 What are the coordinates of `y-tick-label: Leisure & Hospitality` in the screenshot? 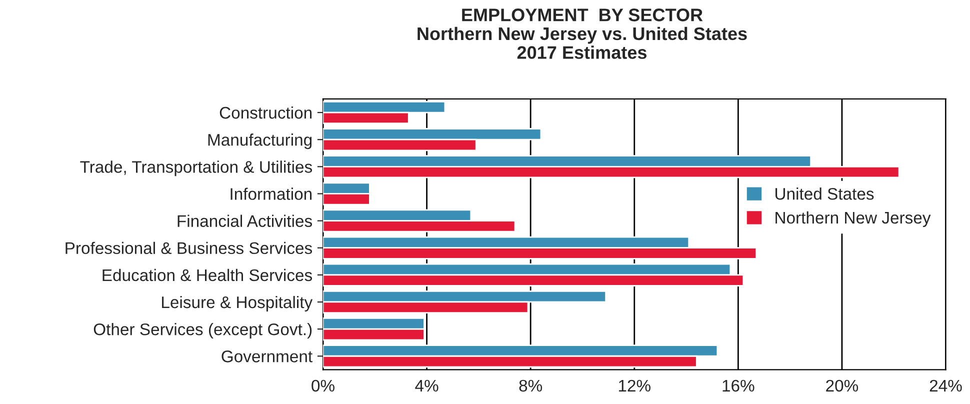 It's located at (237, 304).